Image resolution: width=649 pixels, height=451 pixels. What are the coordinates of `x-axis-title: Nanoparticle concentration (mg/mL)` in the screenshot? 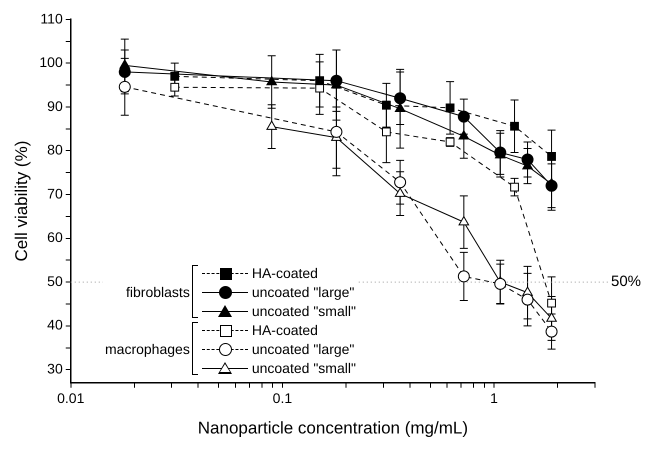 It's located at (333, 428).